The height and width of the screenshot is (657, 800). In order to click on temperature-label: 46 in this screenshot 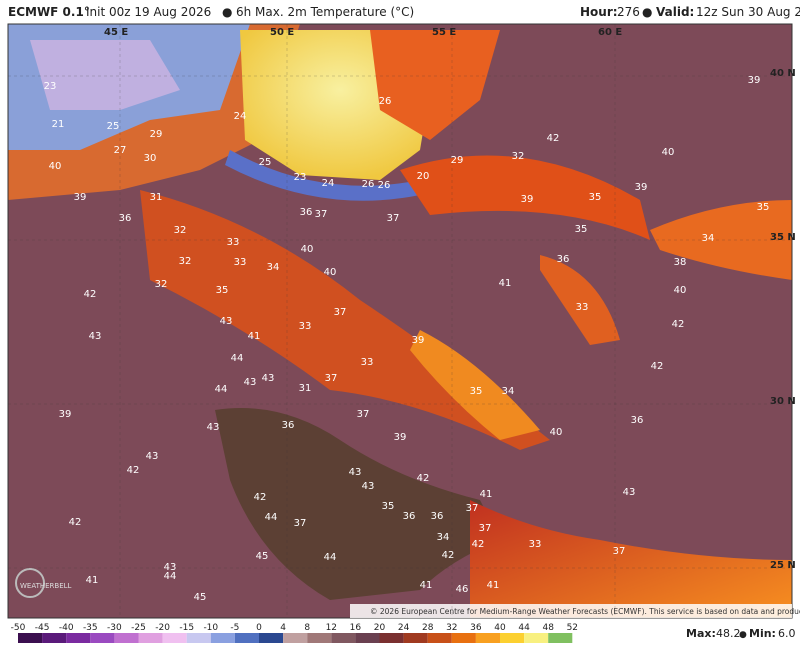, I will do `click(462, 589)`.